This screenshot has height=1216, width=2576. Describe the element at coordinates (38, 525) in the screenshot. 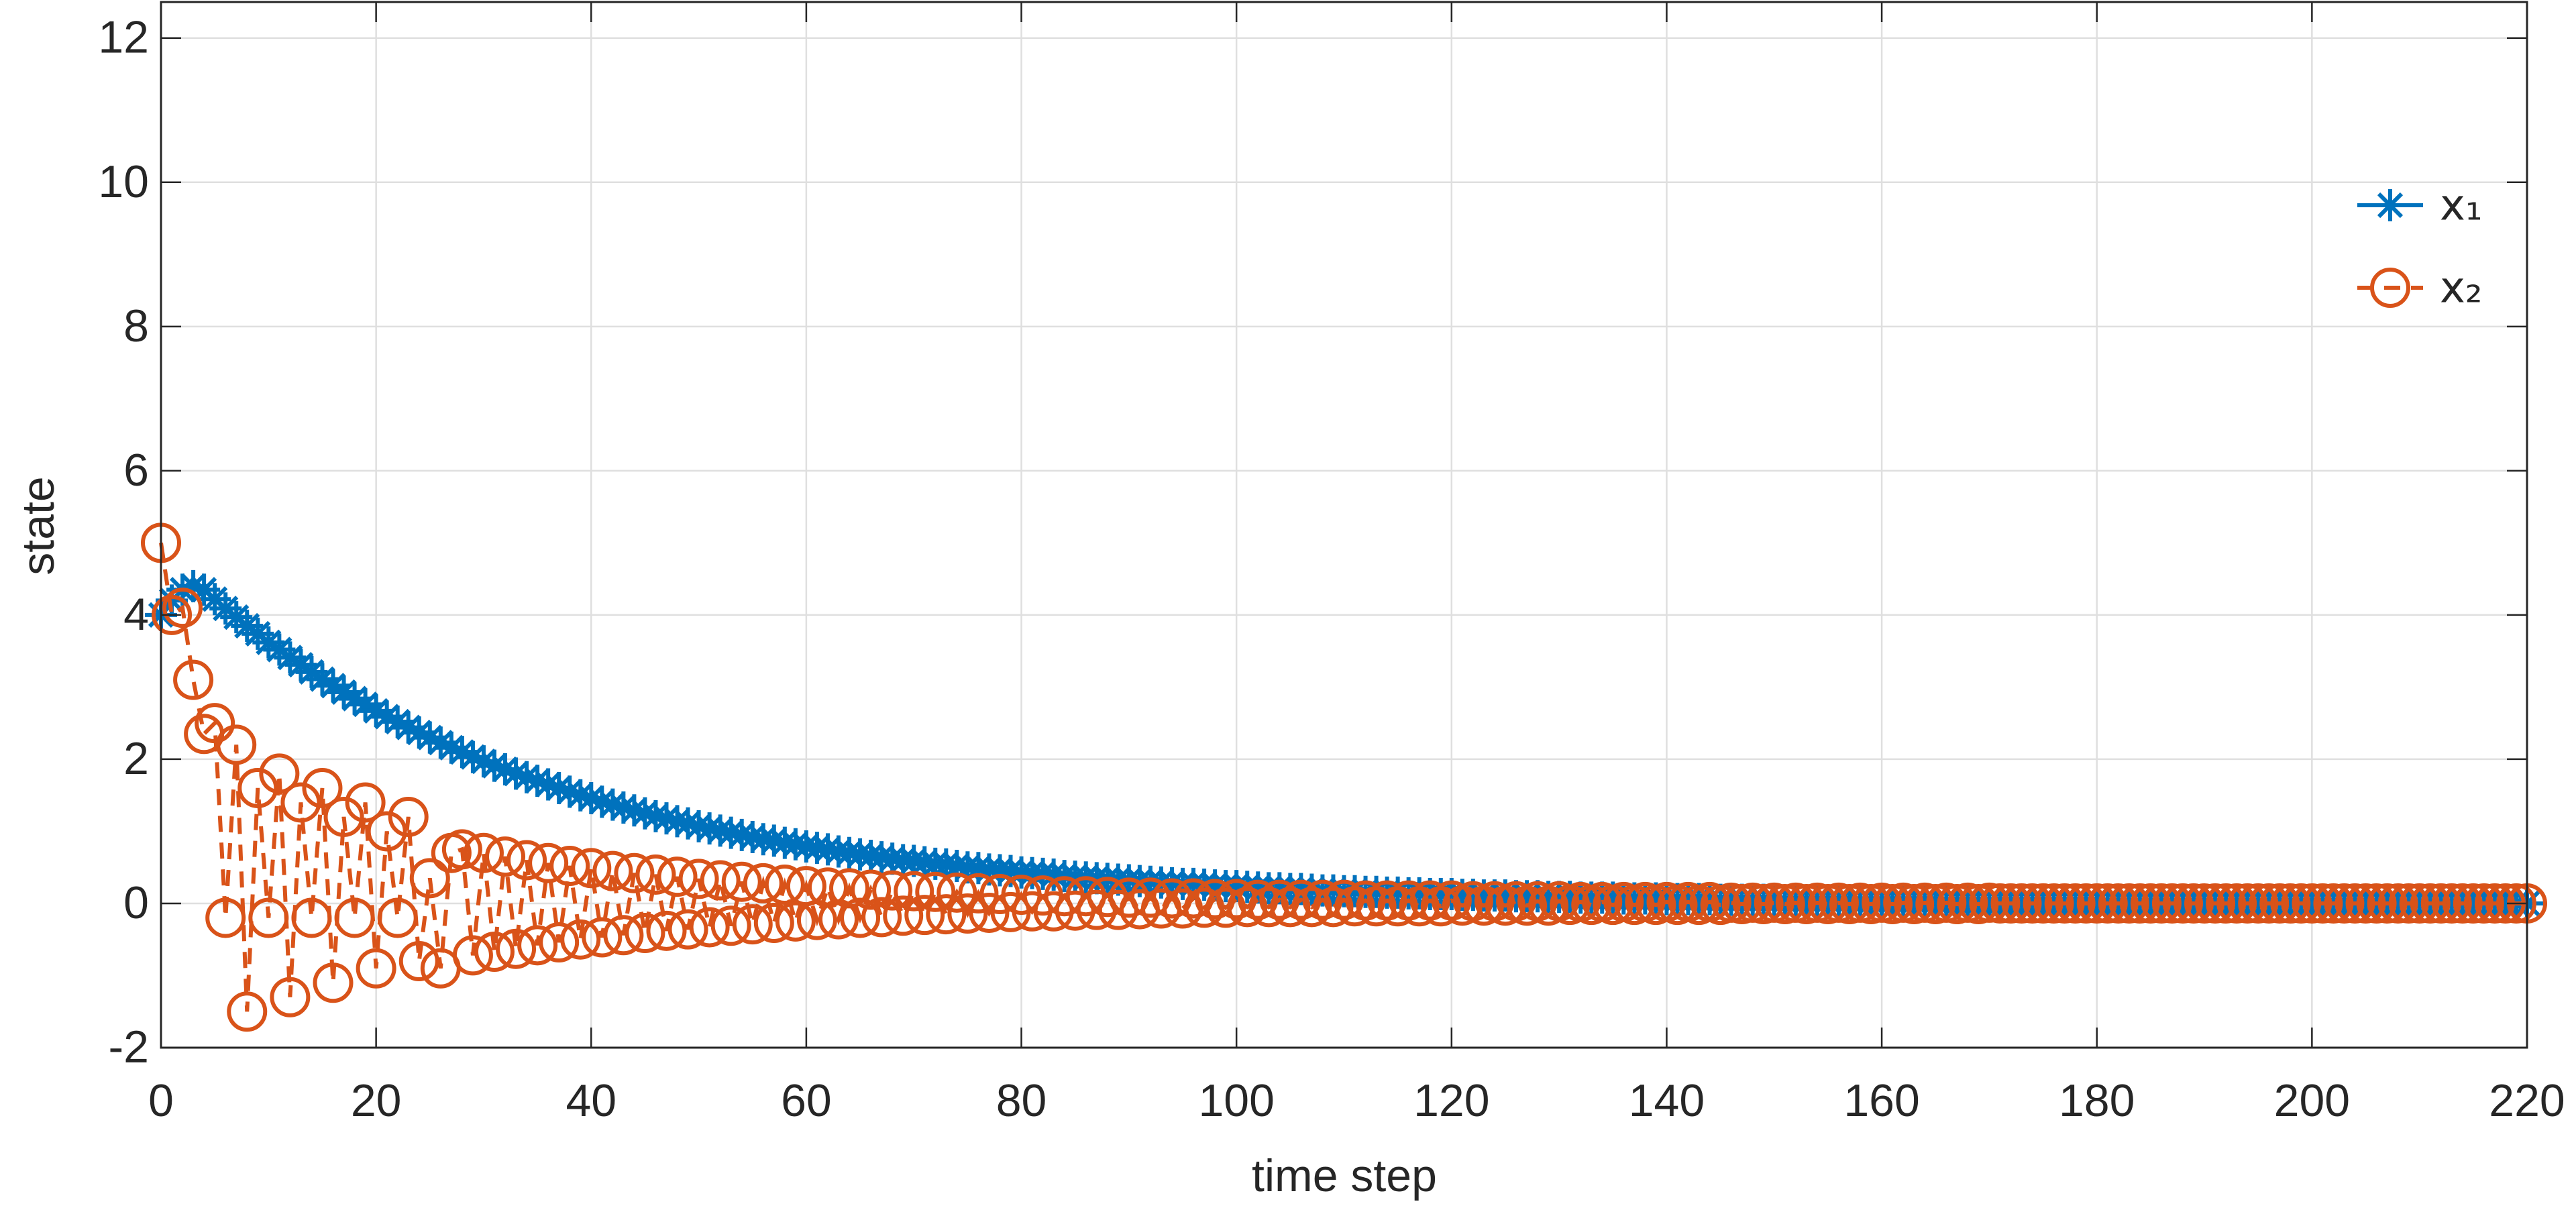

I see `y-axis-label: state` at that location.